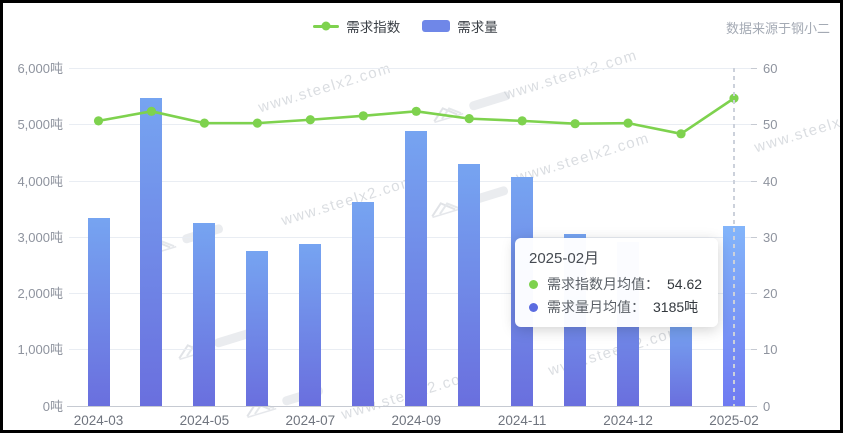 This screenshot has height=433, width=843. Describe the element at coordinates (522, 420) in the screenshot. I see `x-axis-label: 2024-11` at that location.